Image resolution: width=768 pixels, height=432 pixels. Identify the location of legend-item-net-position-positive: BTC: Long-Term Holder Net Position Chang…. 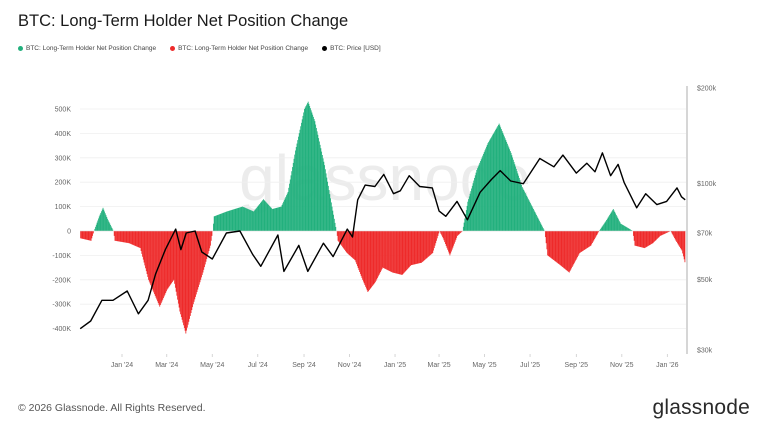
(87, 48).